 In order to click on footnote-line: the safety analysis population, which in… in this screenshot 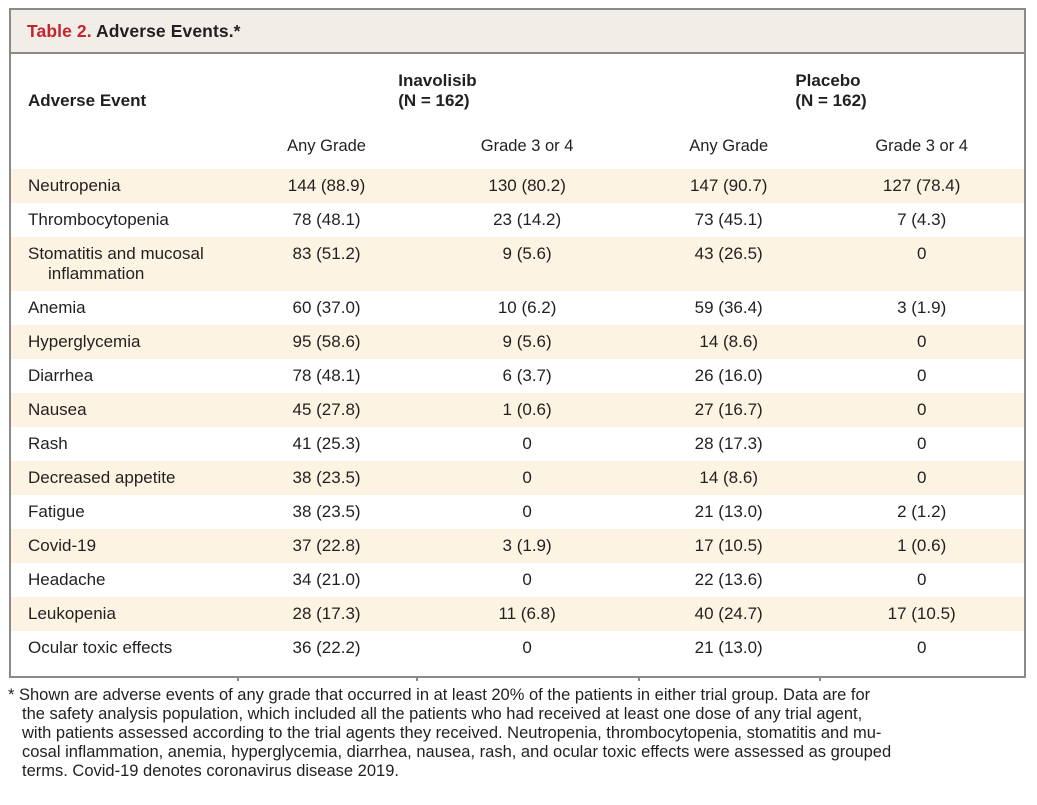, I will do `click(442, 714)`.